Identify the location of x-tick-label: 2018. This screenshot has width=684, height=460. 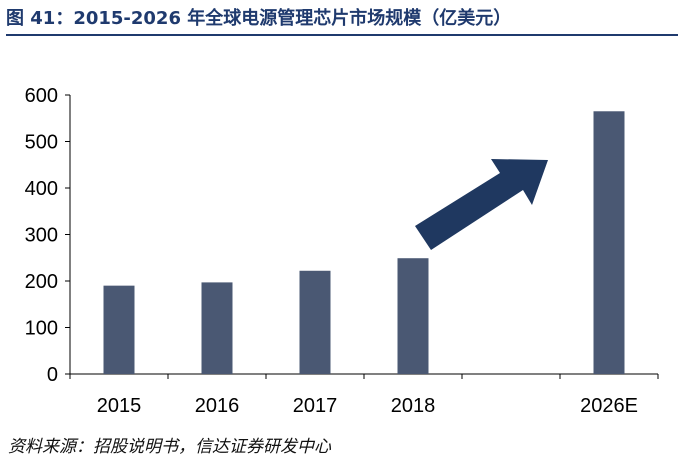
(413, 406).